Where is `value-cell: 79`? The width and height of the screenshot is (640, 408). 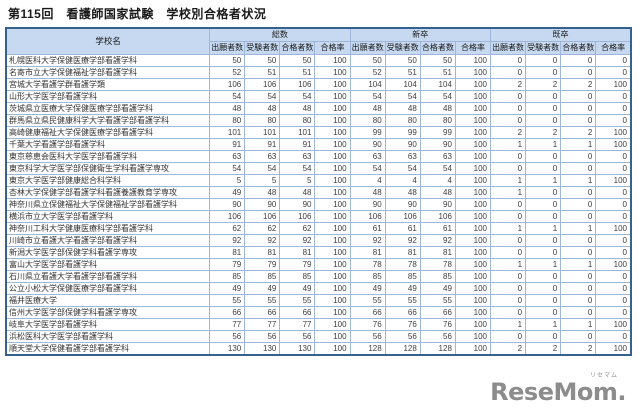 value-cell: 79 is located at coordinates (297, 264).